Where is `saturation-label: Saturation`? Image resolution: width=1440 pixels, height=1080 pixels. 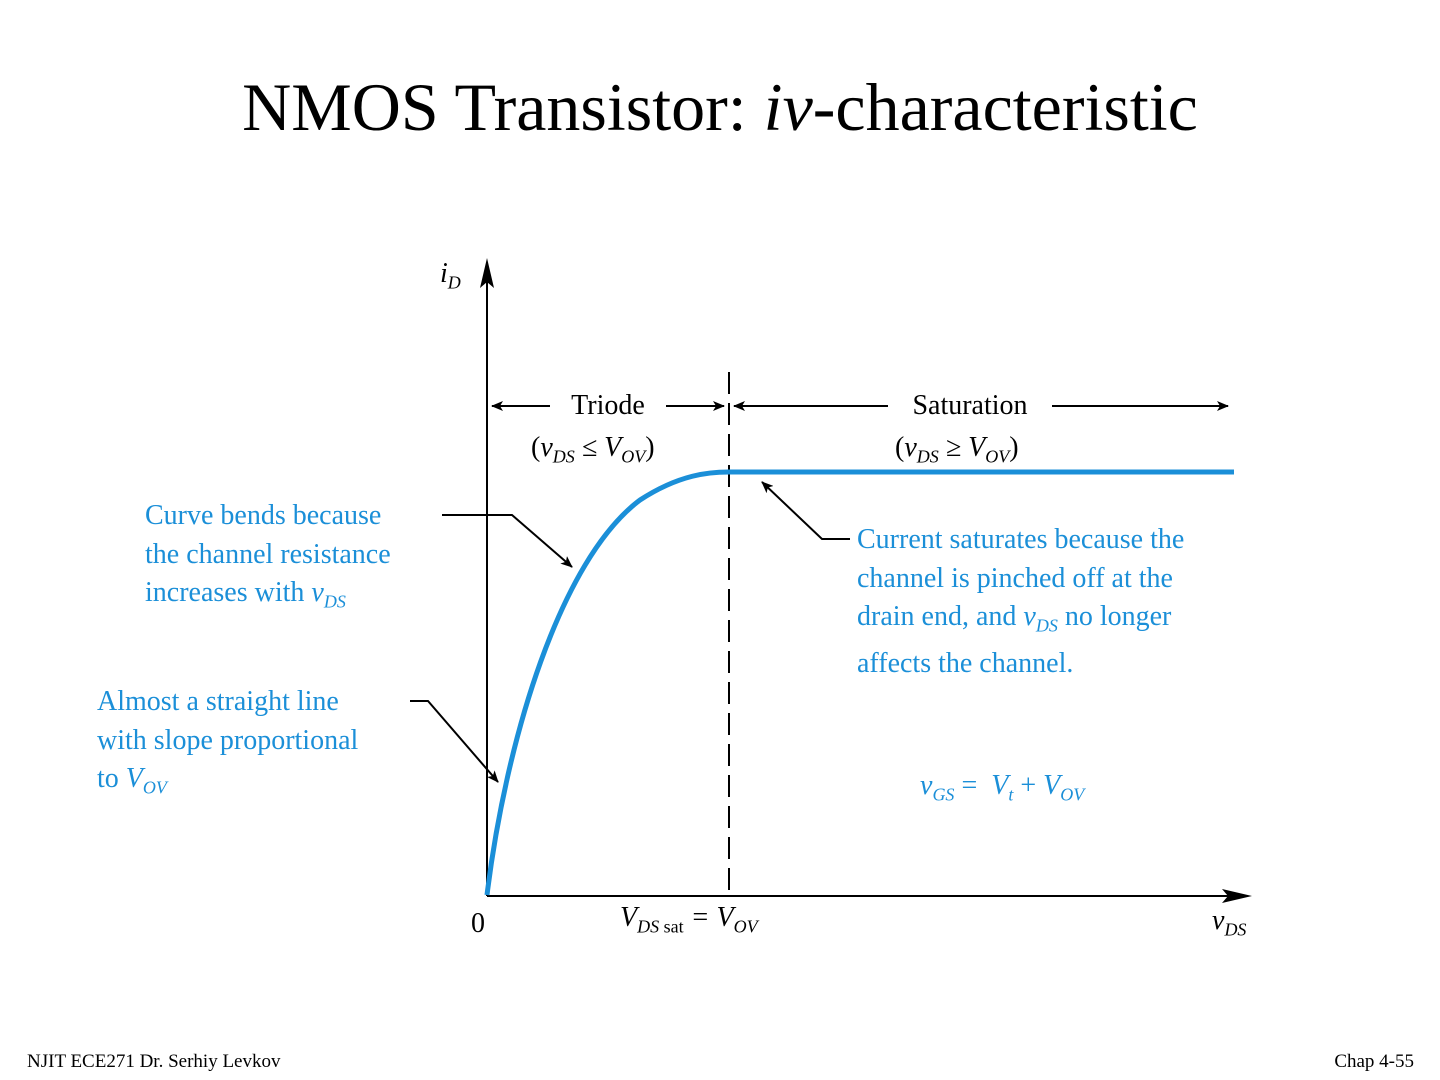 saturation-label: Saturation is located at coordinates (970, 405).